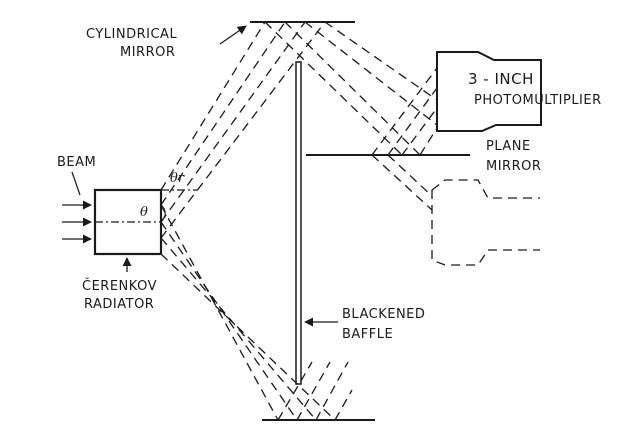  Describe the element at coordinates (383, 314) in the screenshot. I see `baffle-label-line1: BLACKENED` at that location.